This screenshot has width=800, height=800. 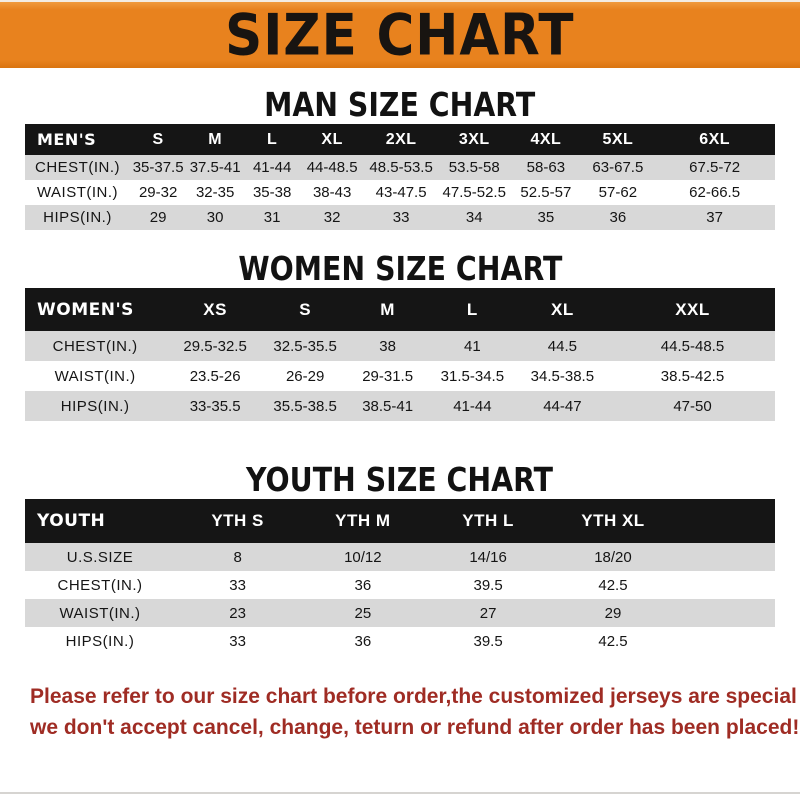 What do you see at coordinates (613, 557) in the screenshot?
I see `size-cell: 18/20` at bounding box center [613, 557].